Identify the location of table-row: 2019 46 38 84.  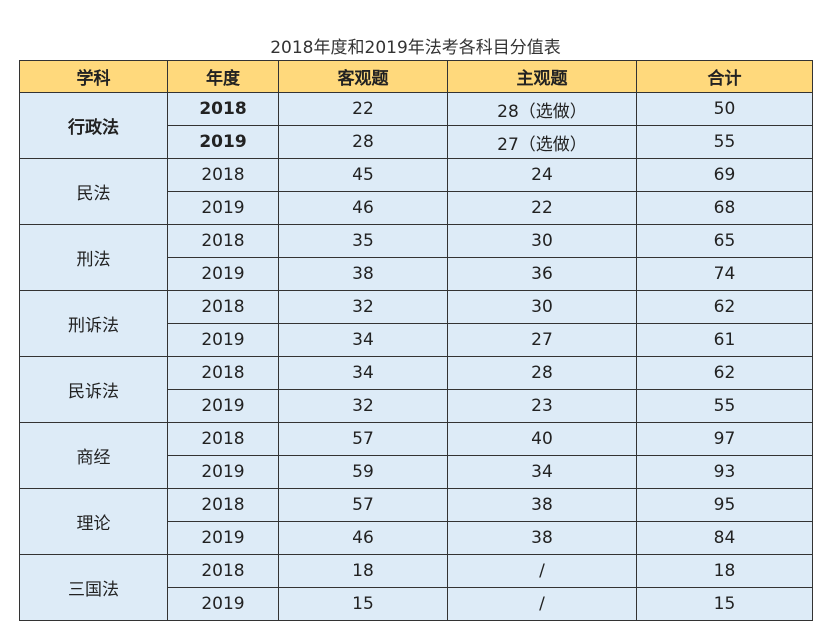
(416, 538).